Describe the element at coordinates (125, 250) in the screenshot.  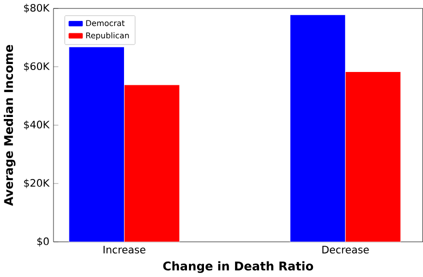
I see `x-tick-label: Increase` at that location.